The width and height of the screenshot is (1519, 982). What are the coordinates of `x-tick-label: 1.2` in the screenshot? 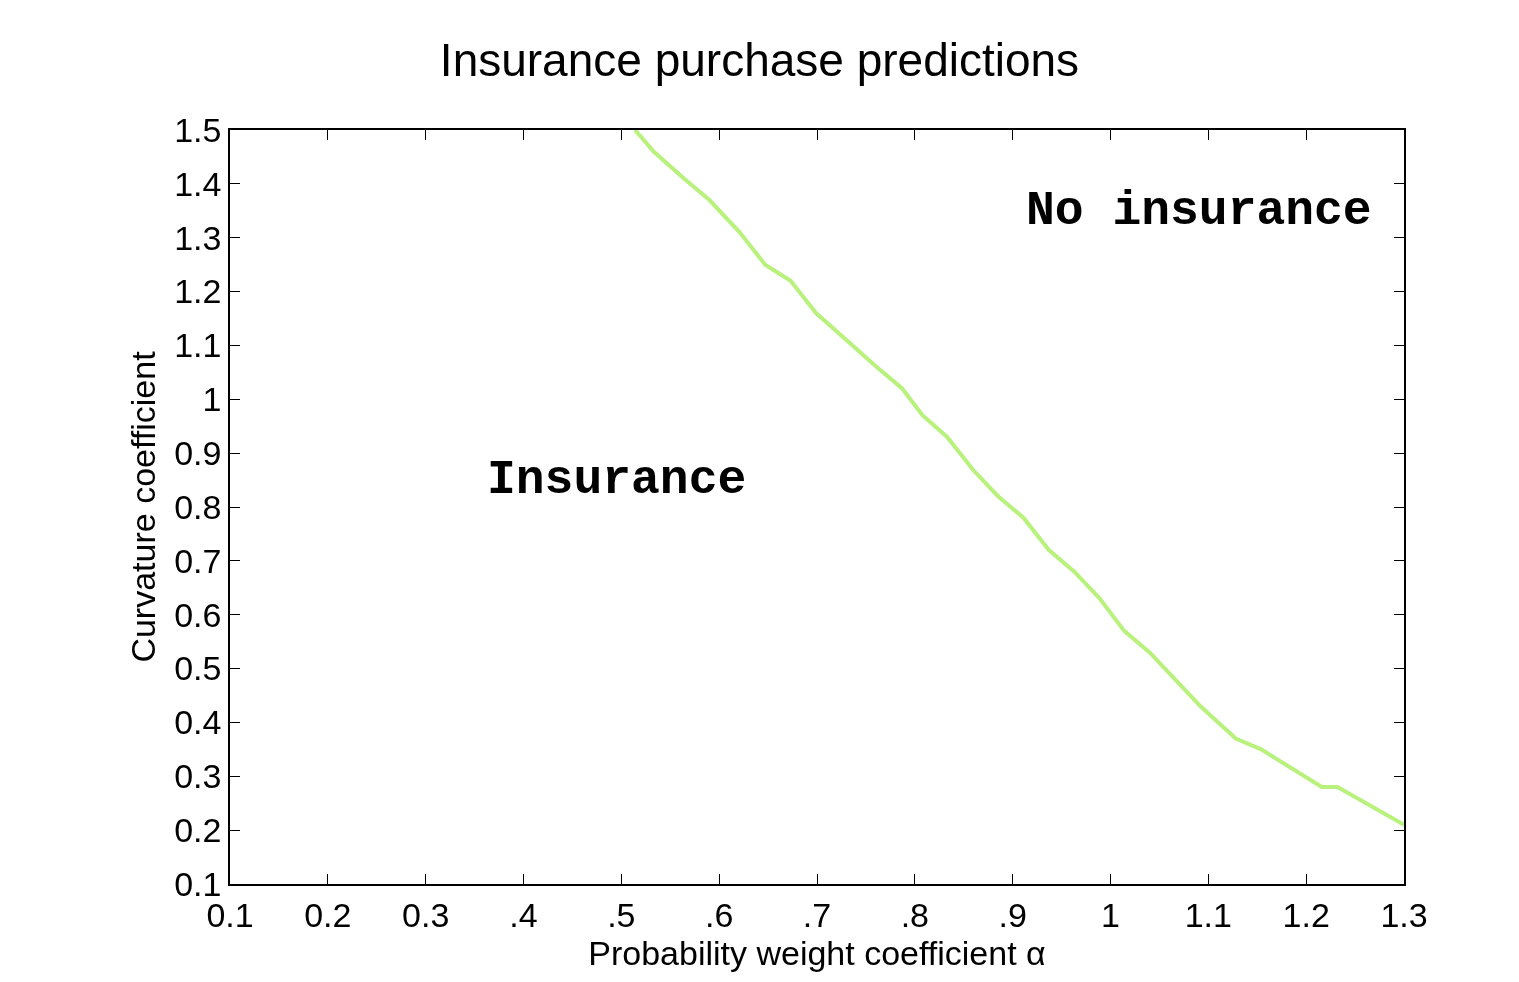 It's located at (1306, 914).